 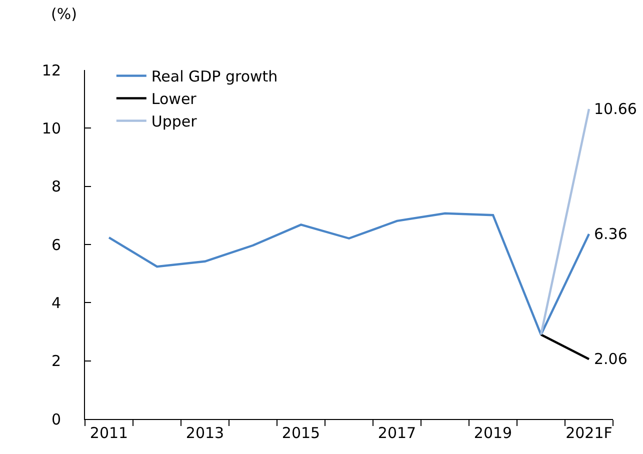 What do you see at coordinates (493, 433) in the screenshot?
I see `x-tick-label: 2019` at bounding box center [493, 433].